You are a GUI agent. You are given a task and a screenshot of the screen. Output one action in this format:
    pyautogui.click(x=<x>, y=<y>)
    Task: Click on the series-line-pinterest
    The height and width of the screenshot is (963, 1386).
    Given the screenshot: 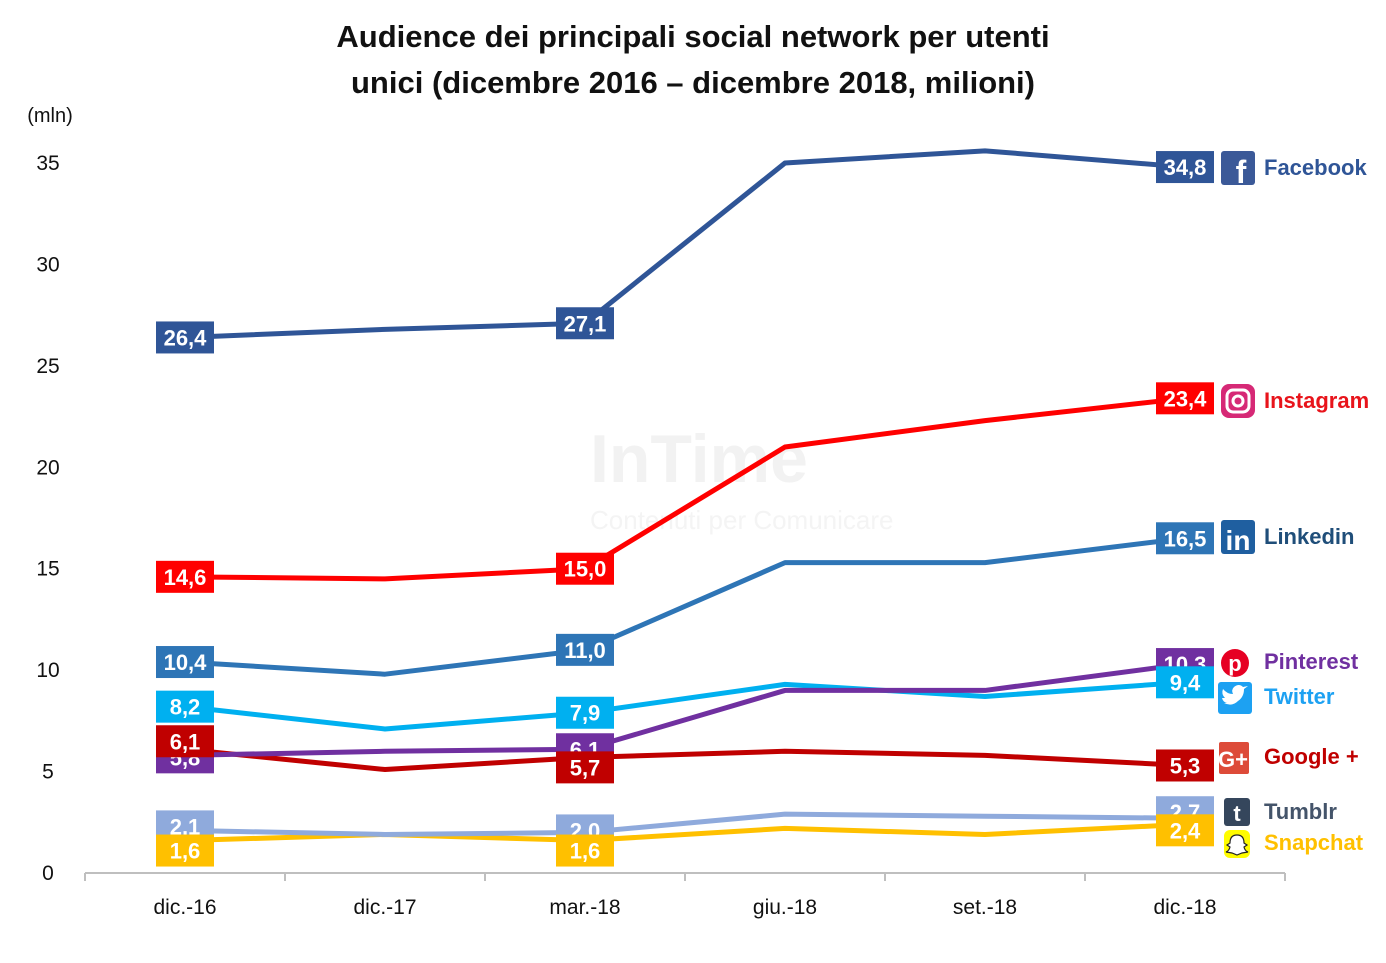 What is the action you would take?
    pyautogui.click(x=685, y=709)
    